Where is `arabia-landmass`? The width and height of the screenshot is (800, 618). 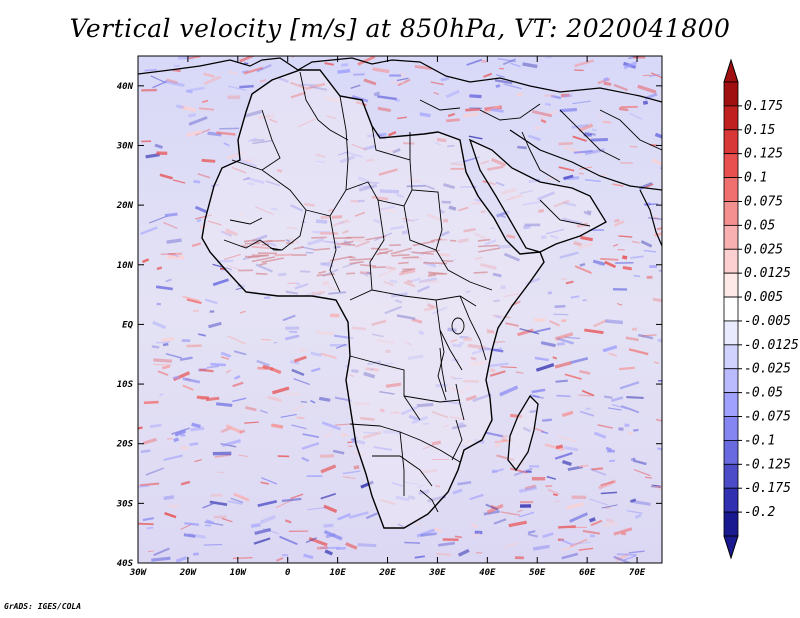 arabia-landmass is located at coordinates (537, 195).